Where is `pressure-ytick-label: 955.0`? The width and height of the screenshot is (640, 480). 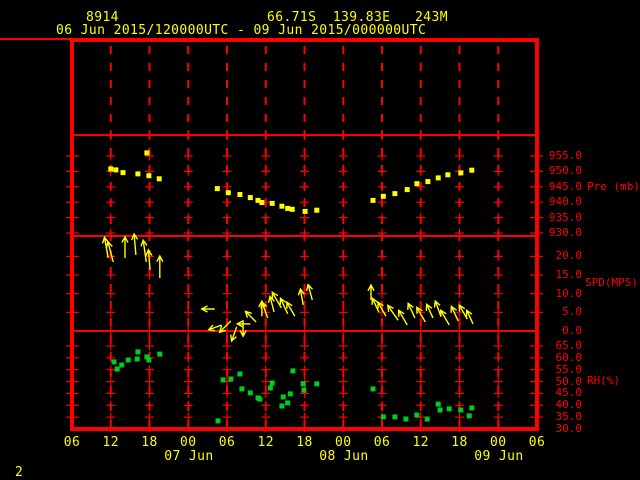 pressure-ytick-label: 955.0 is located at coordinates (565, 155).